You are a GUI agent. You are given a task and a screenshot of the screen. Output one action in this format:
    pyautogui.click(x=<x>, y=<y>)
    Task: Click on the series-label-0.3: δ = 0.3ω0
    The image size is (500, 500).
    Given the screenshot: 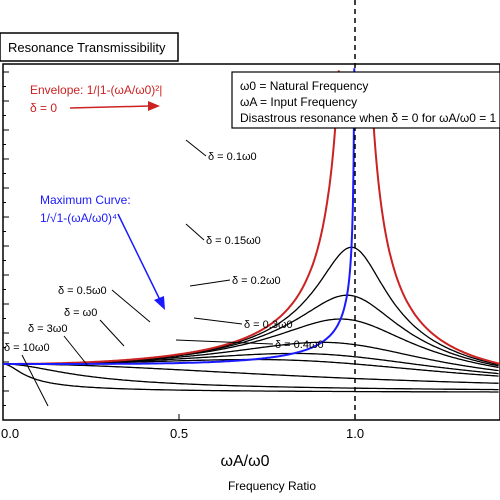 What is the action you would take?
    pyautogui.click(x=268, y=325)
    